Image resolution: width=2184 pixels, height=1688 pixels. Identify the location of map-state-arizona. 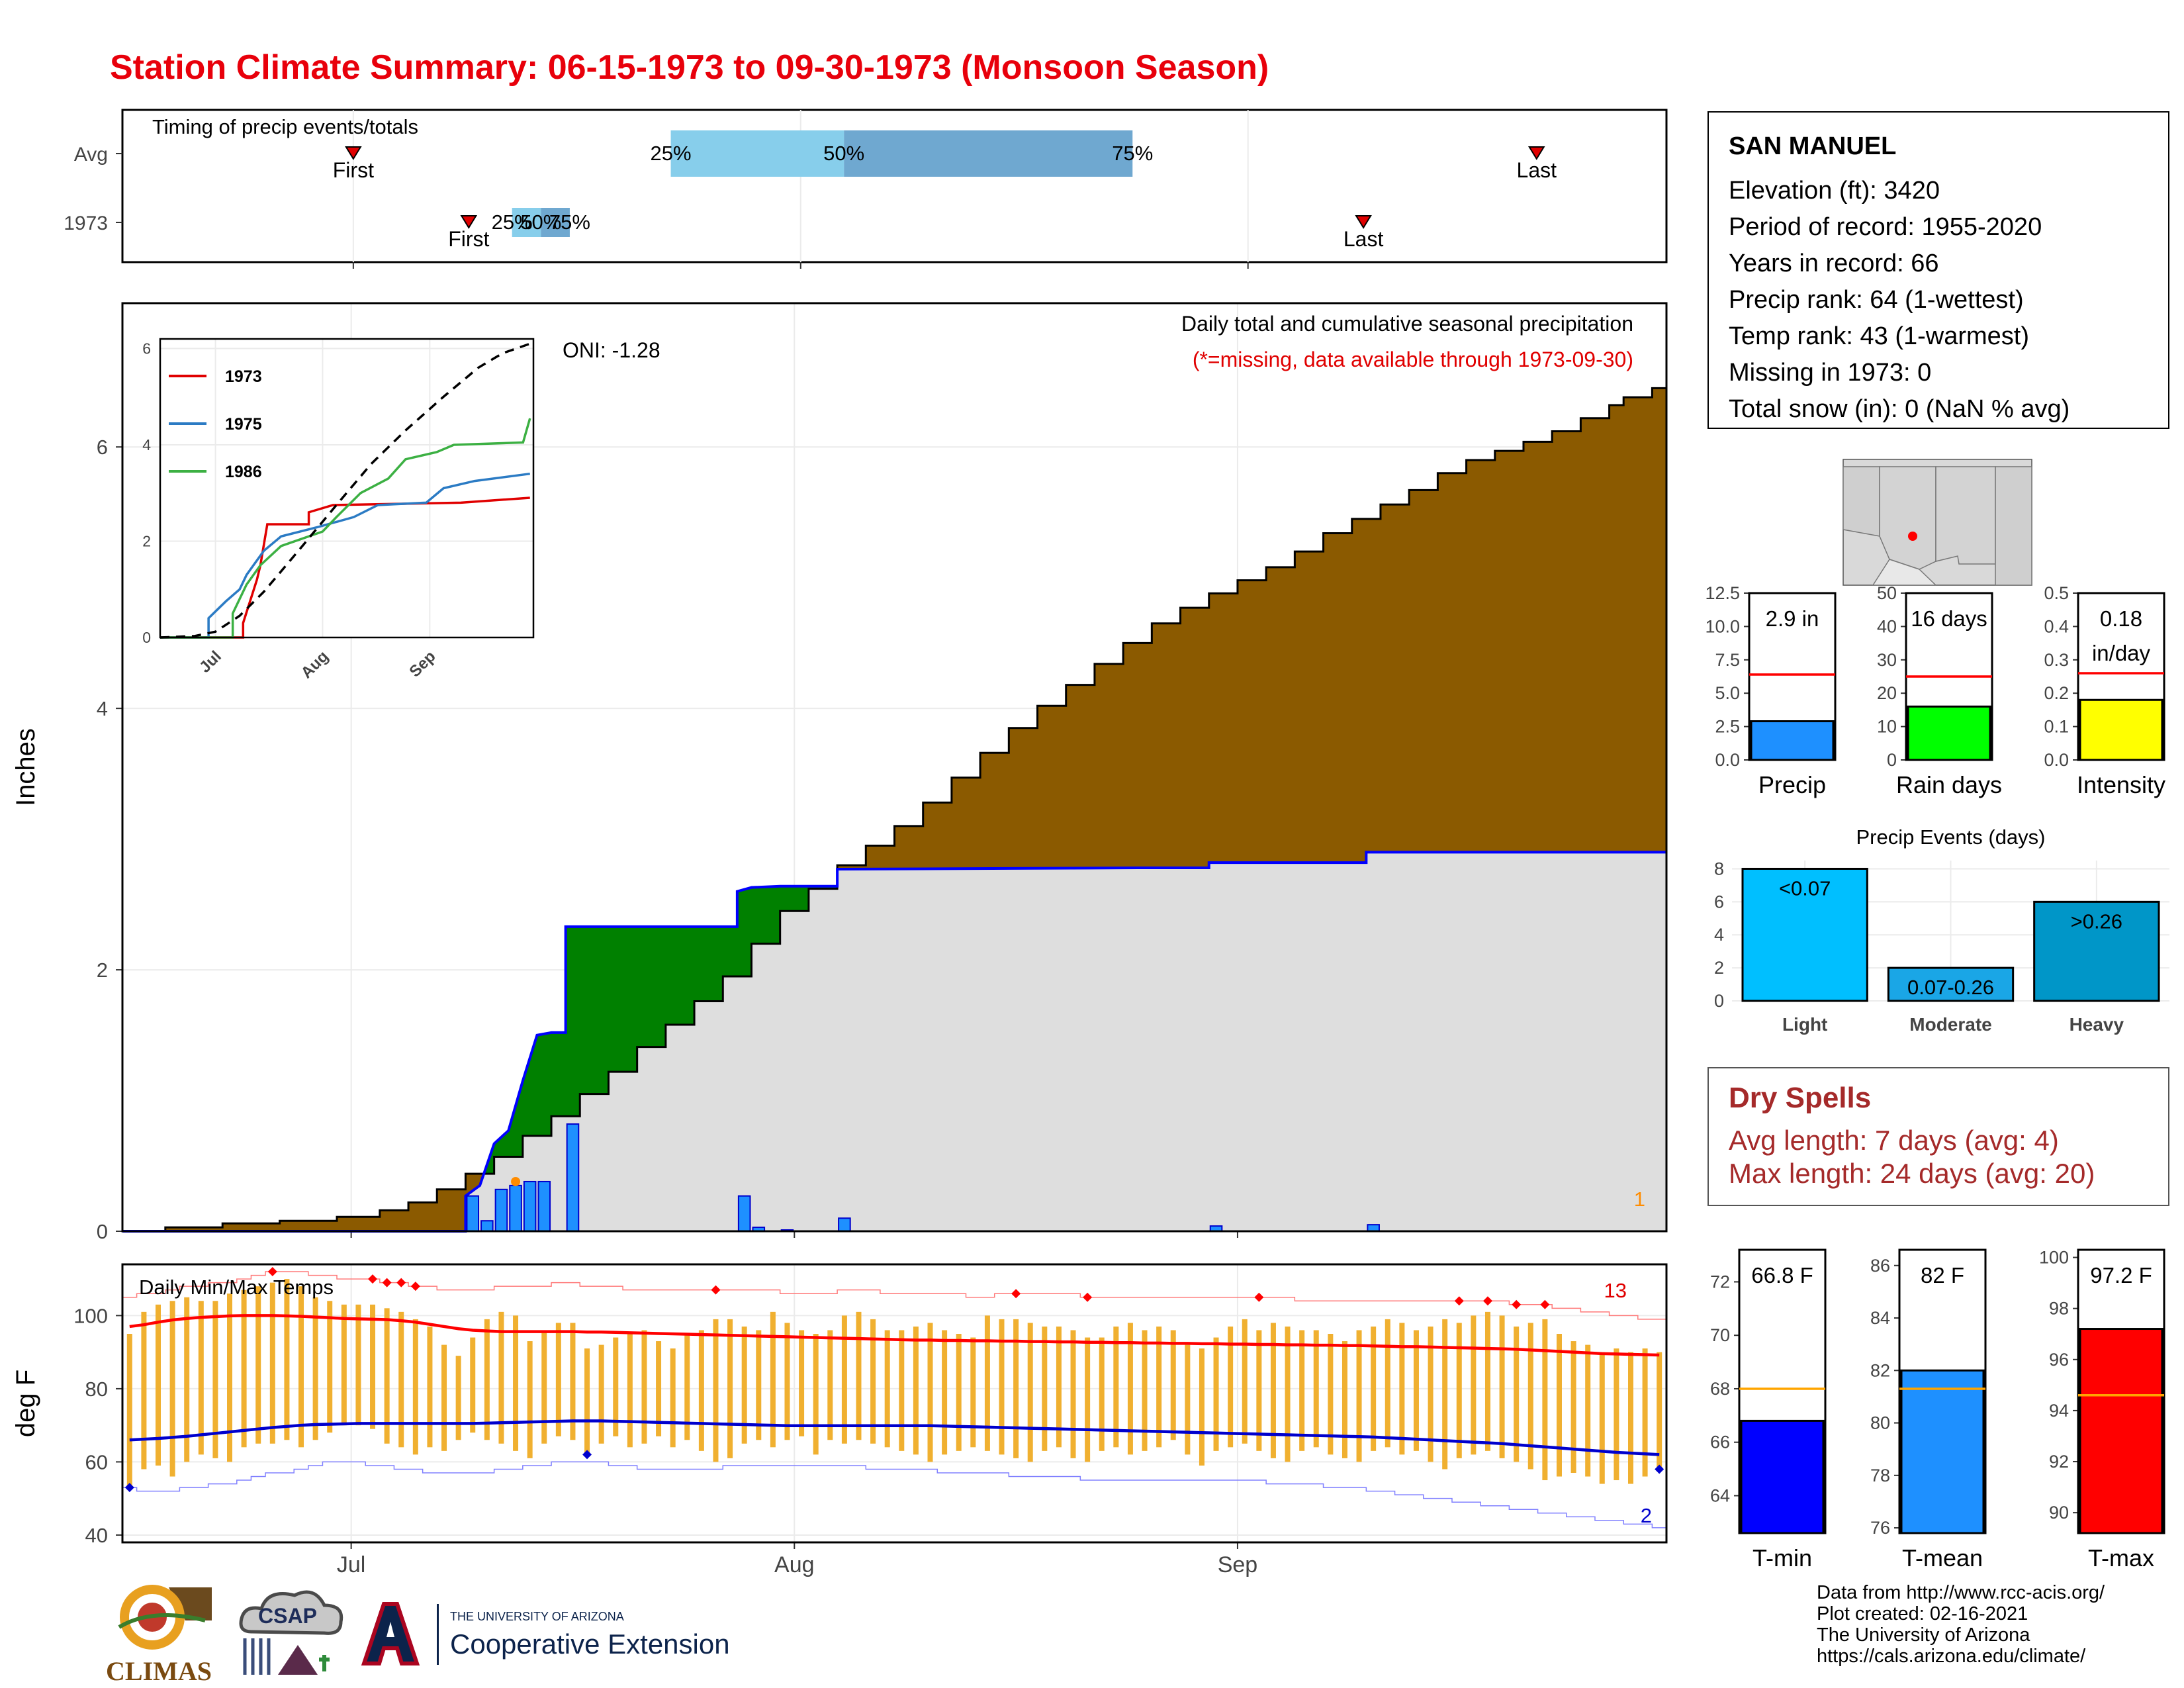
(1908, 518).